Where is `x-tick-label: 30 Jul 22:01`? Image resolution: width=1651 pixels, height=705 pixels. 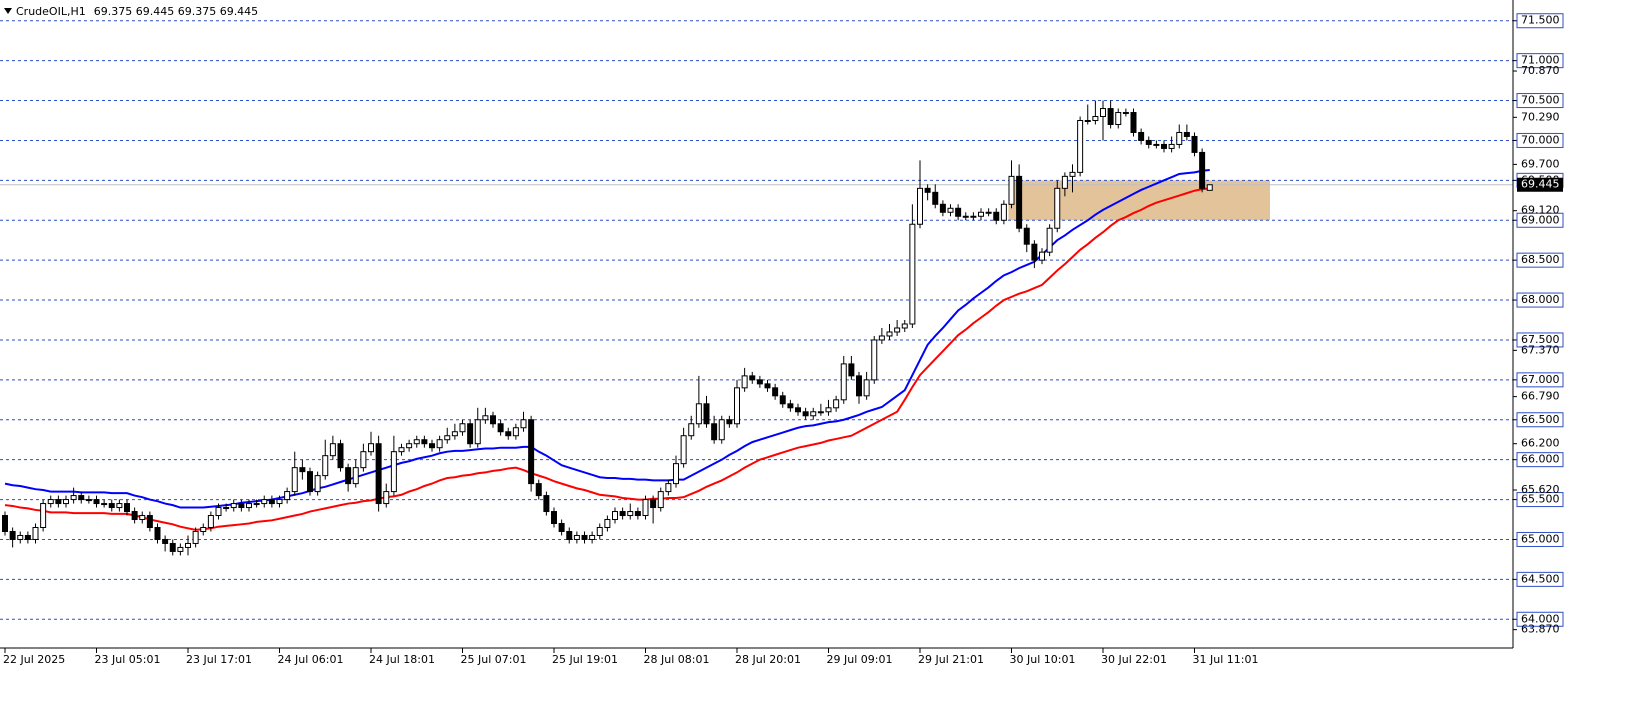 x-tick-label: 30 Jul 22:01 is located at coordinates (1134, 659).